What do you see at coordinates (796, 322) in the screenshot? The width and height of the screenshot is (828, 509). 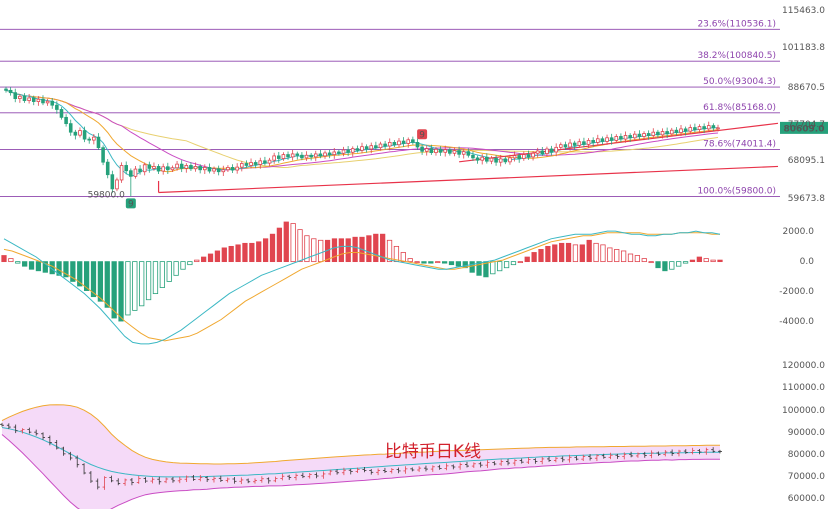 I see `macd-axis-tick: -4000.0` at bounding box center [796, 322].